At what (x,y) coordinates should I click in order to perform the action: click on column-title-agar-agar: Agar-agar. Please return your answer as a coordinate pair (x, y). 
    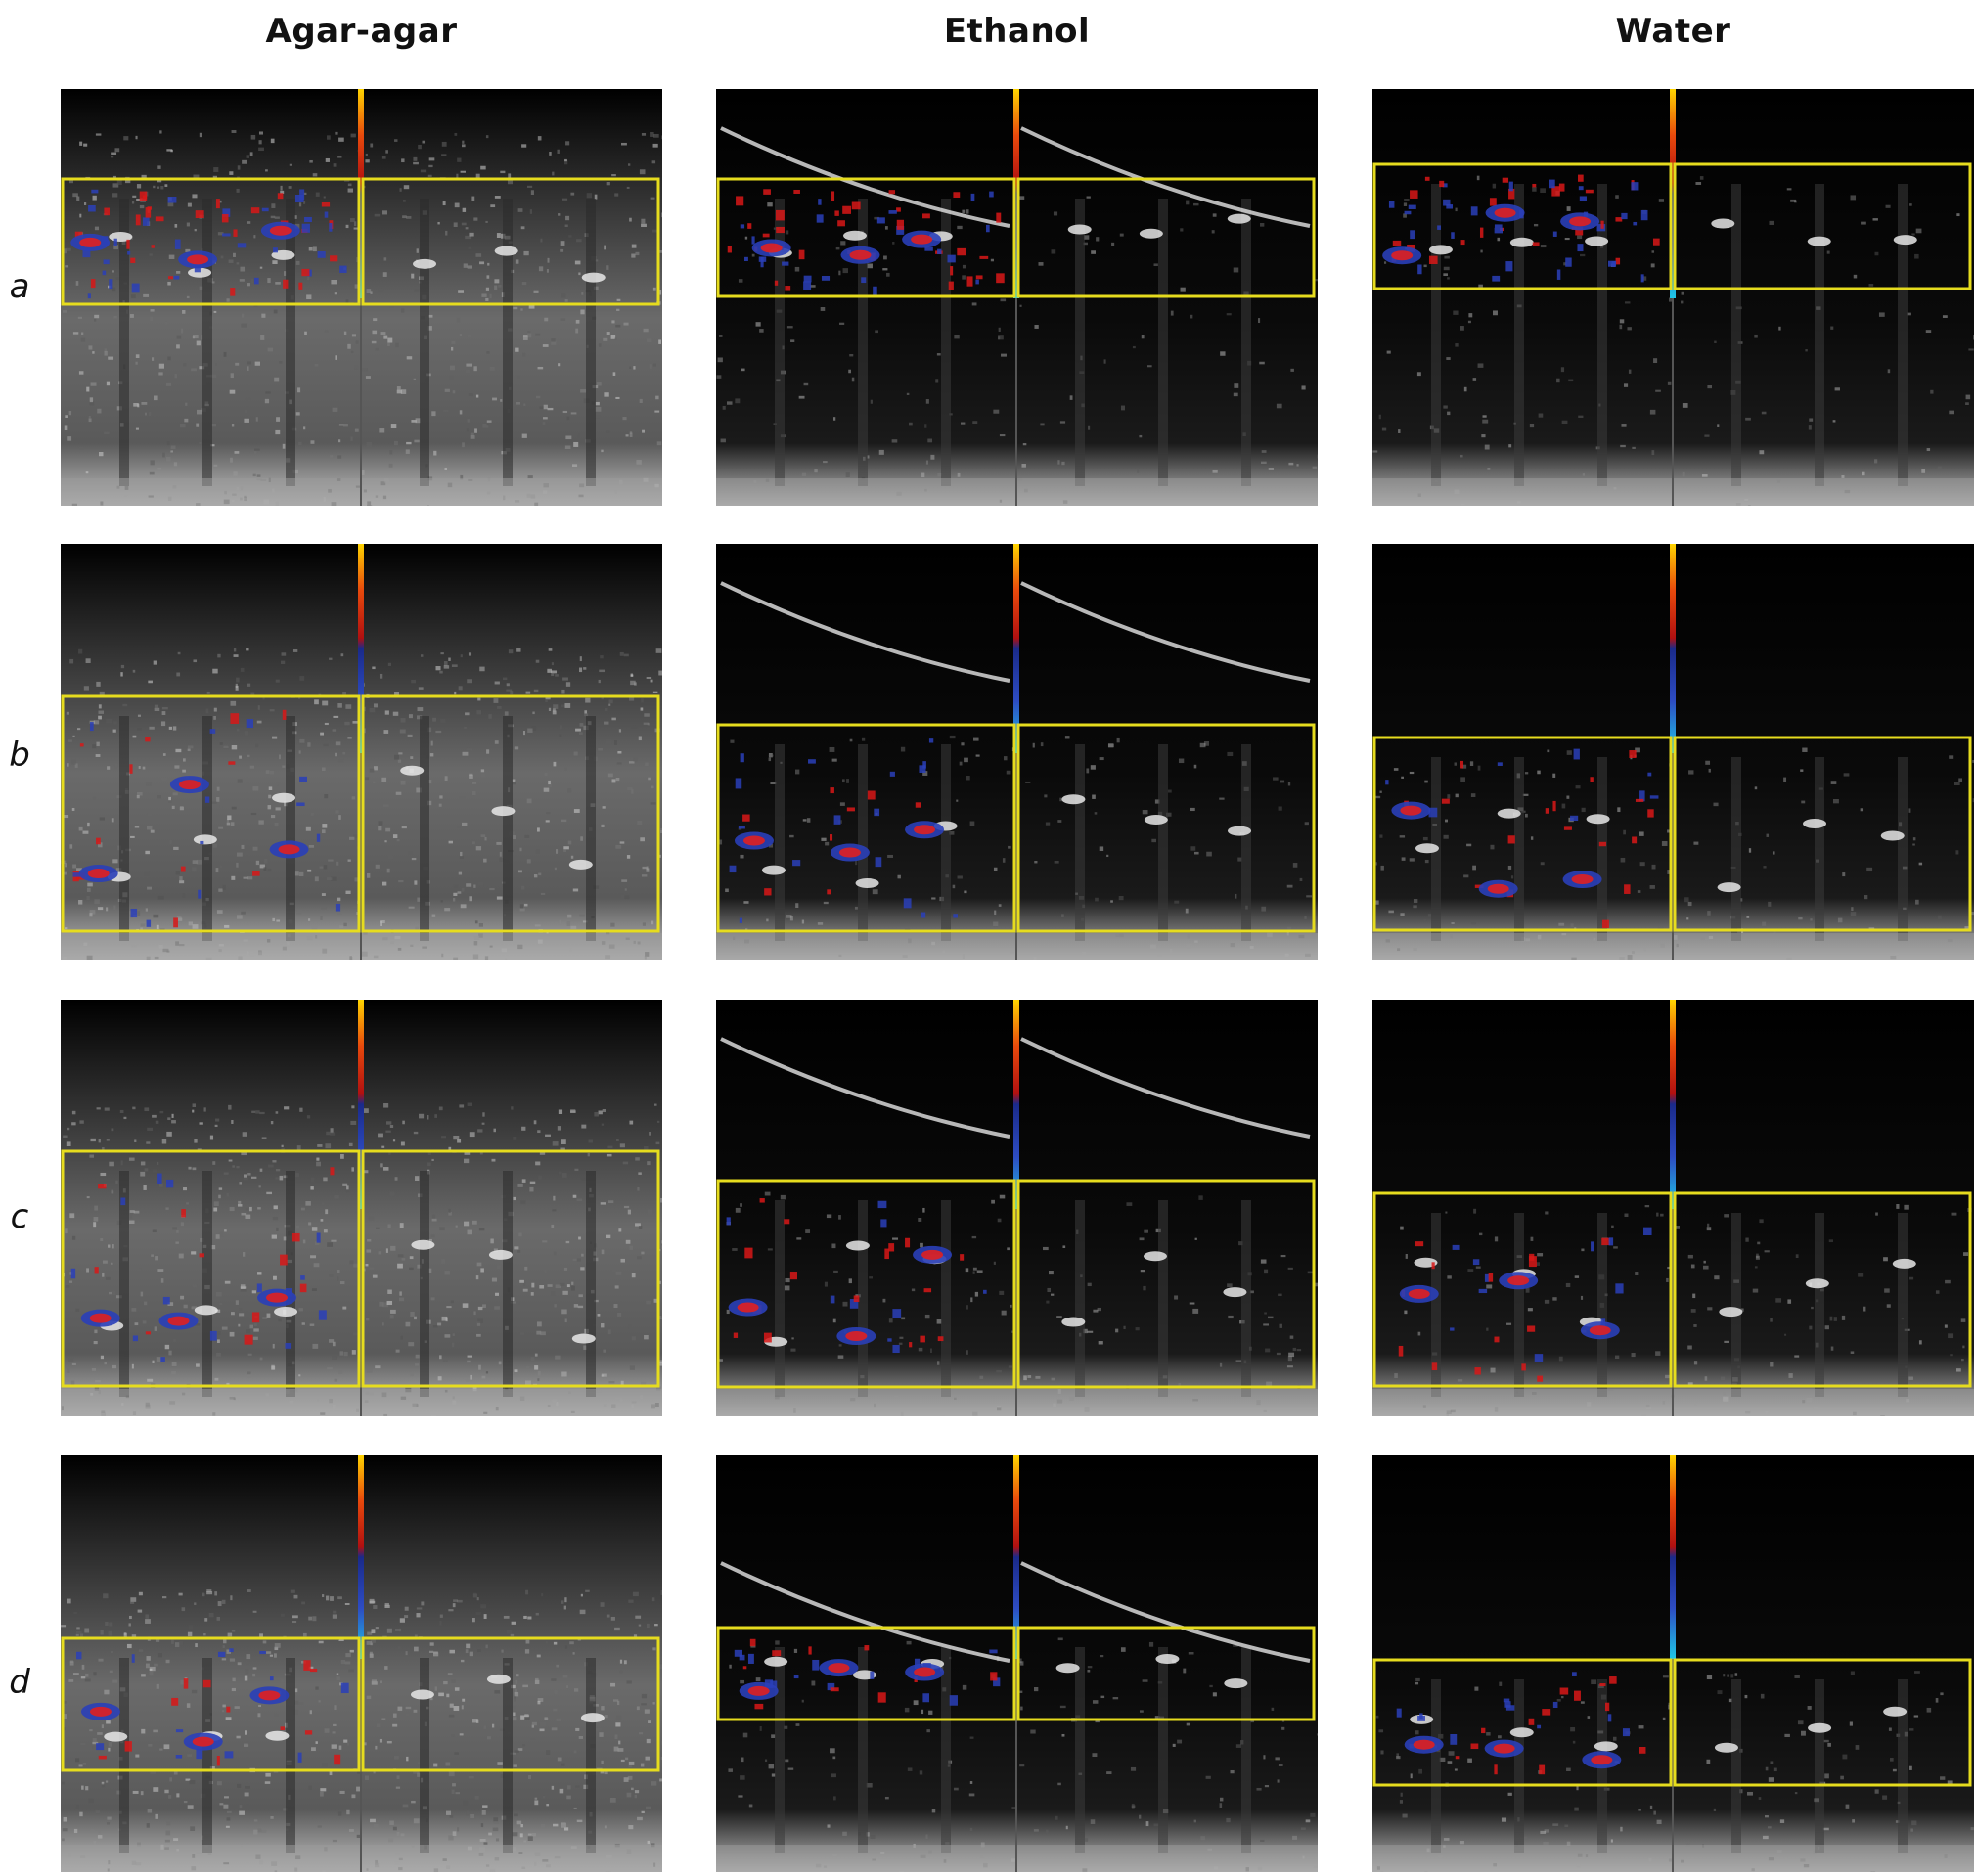
    Looking at the image, I should click on (361, 31).